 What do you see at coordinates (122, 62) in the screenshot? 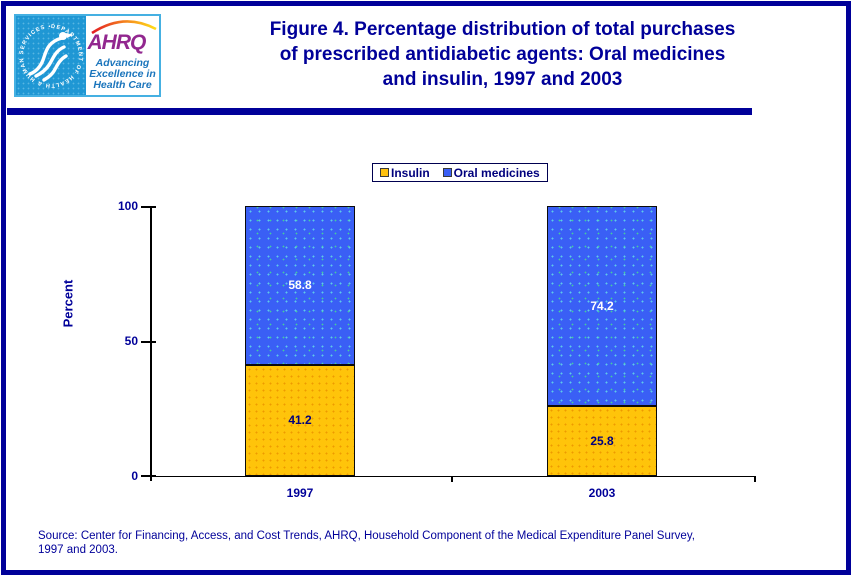
I see `tagline-line: Advancing` at bounding box center [122, 62].